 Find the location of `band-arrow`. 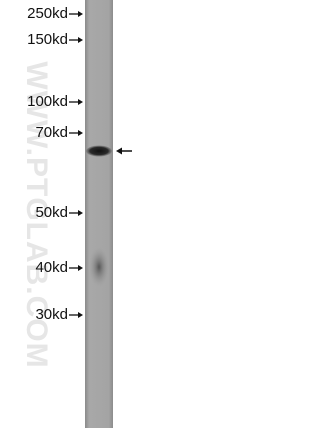

band-arrow is located at coordinates (124, 151).